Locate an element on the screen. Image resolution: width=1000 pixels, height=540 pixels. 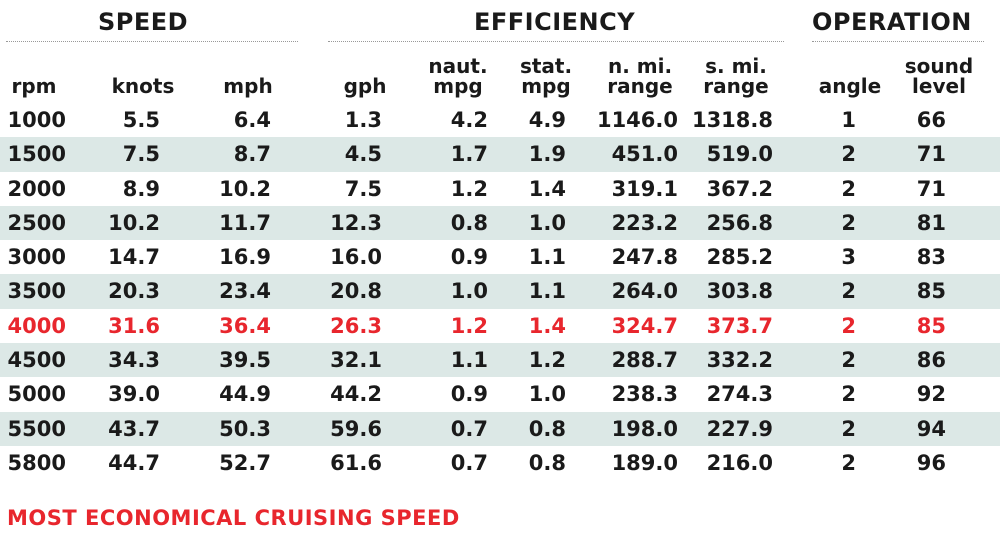
table-row-highlighted: 4000 31.6 36.4 26.3 1.2 1.4 324.7 373.7 2 85 is located at coordinates (500, 326).